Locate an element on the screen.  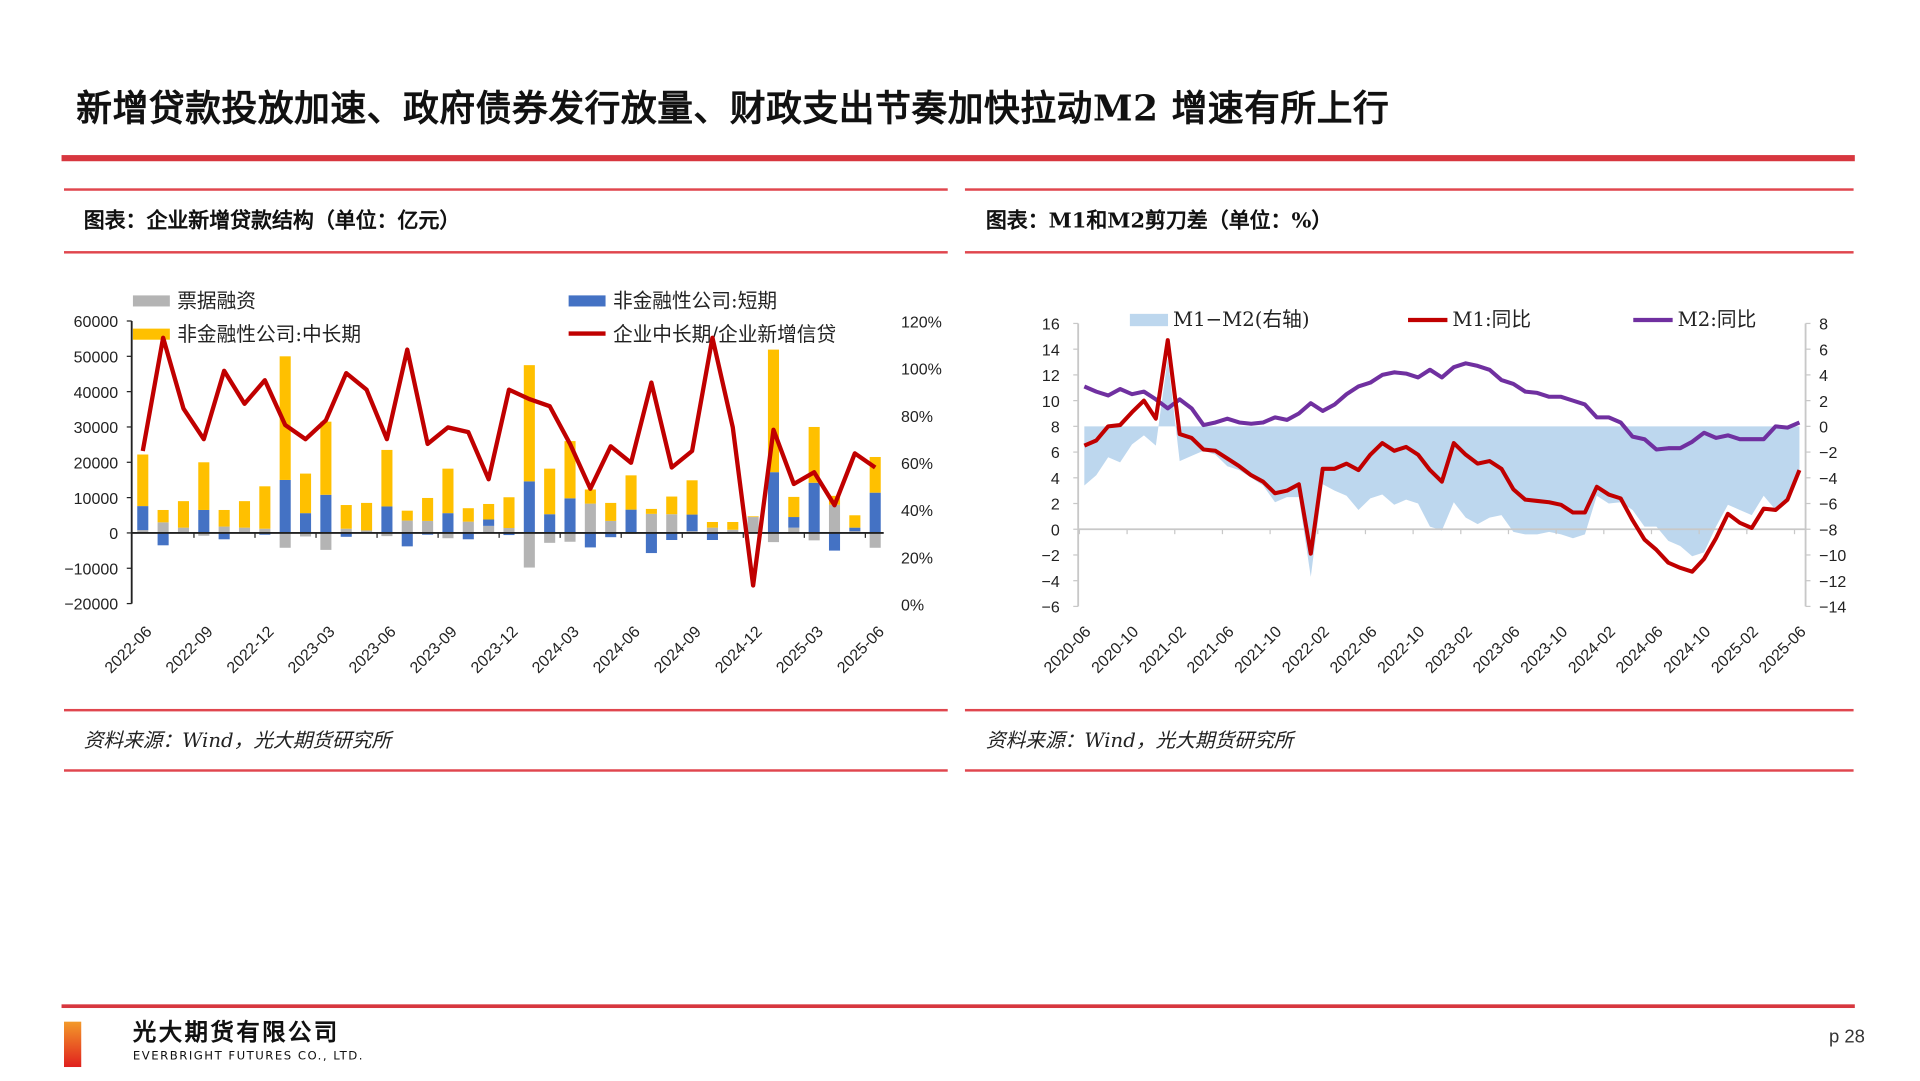
legend-swatch-bill is located at coordinates (151, 300).